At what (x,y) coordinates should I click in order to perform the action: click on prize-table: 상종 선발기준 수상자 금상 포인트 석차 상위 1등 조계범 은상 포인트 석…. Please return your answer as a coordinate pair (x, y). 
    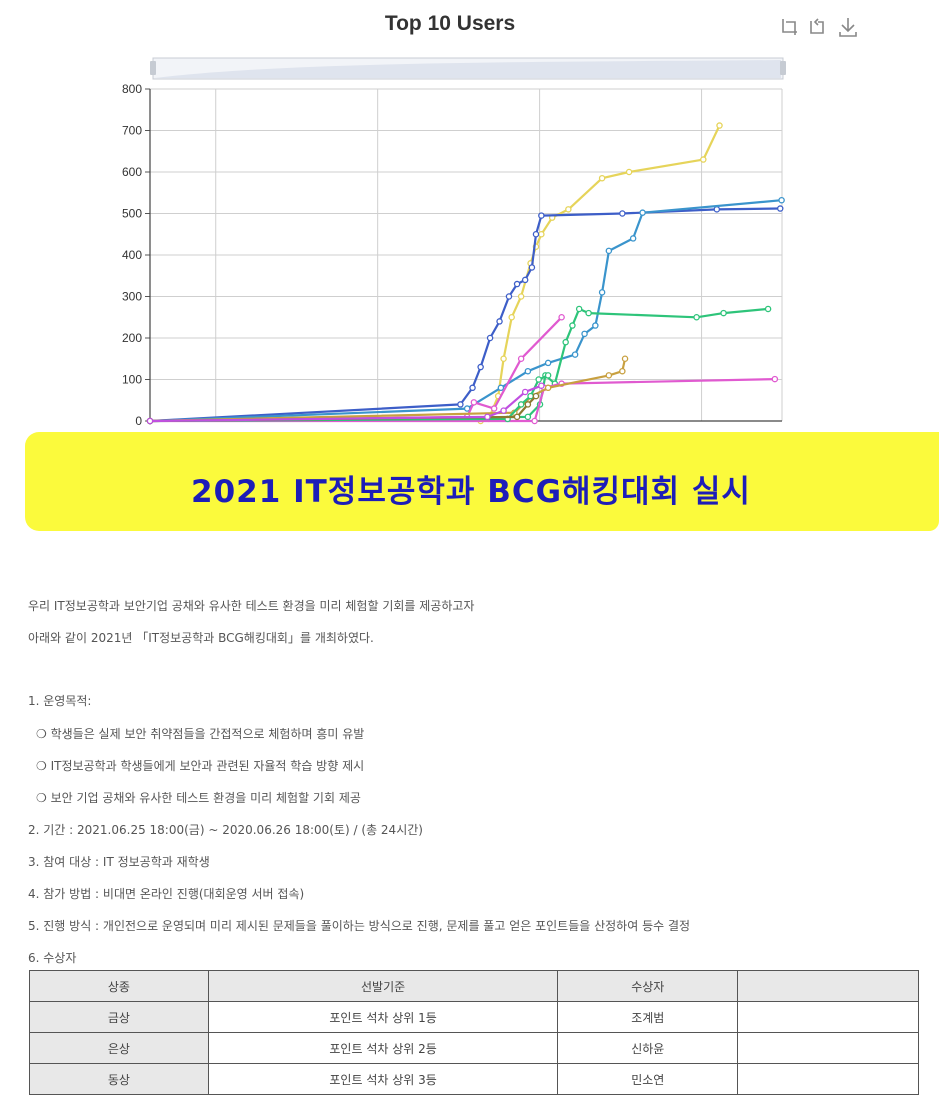
    Looking at the image, I should click on (474, 1032).